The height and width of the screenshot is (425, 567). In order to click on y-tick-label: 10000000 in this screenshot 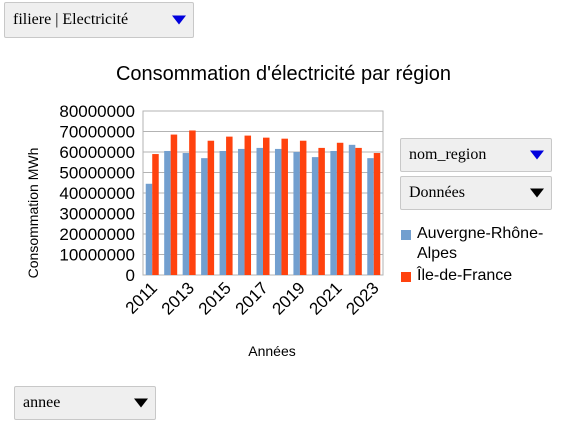, I will do `click(97, 255)`.